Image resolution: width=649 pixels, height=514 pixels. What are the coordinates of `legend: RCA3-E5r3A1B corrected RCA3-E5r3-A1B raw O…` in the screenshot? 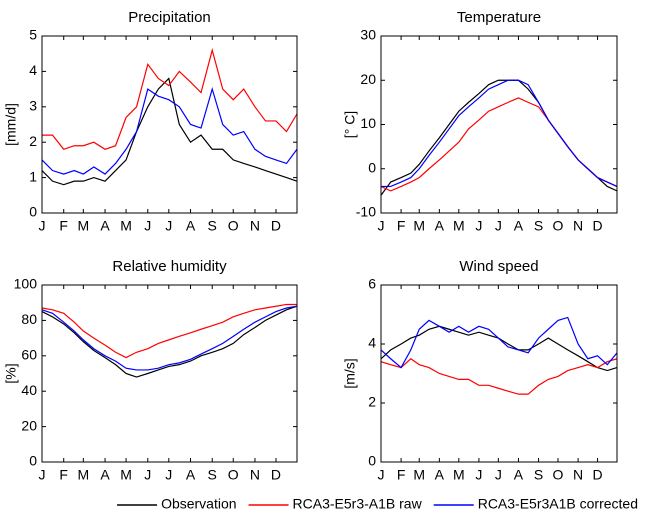 It's located at (377, 504).